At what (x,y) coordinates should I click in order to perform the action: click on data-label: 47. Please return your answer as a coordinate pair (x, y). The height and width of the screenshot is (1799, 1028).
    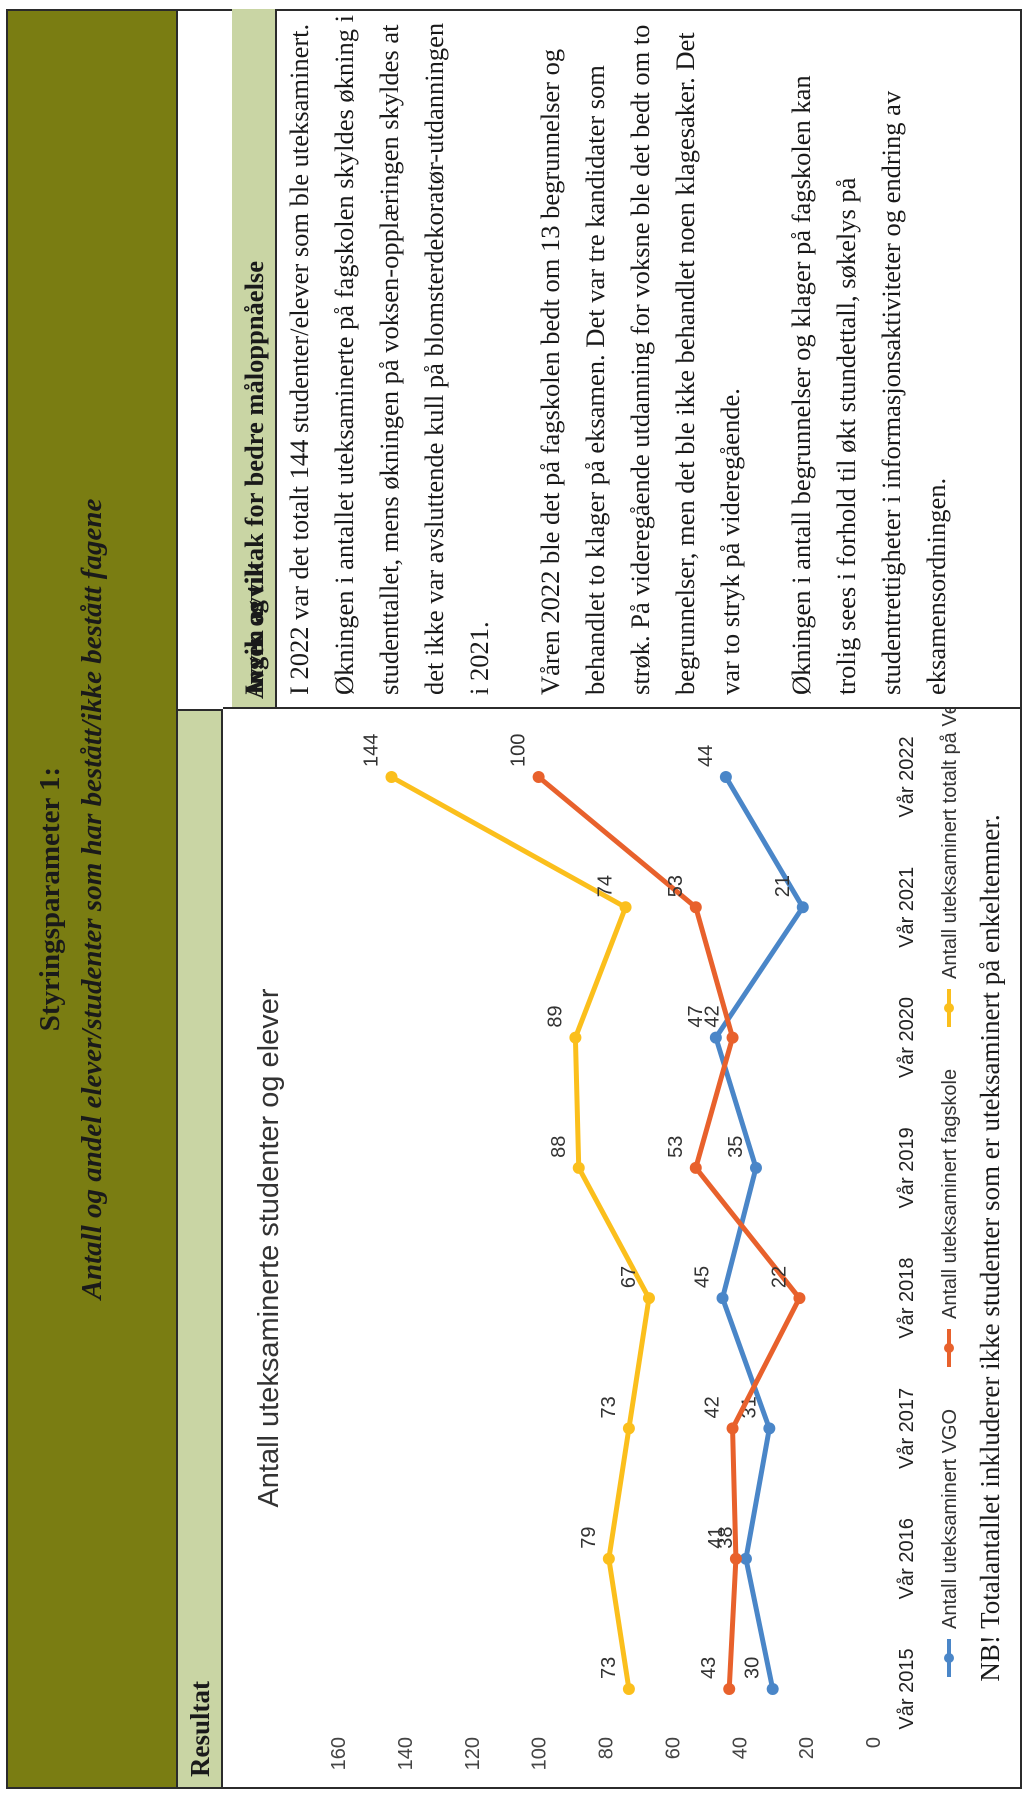
    Looking at the image, I should click on (696, 1016).